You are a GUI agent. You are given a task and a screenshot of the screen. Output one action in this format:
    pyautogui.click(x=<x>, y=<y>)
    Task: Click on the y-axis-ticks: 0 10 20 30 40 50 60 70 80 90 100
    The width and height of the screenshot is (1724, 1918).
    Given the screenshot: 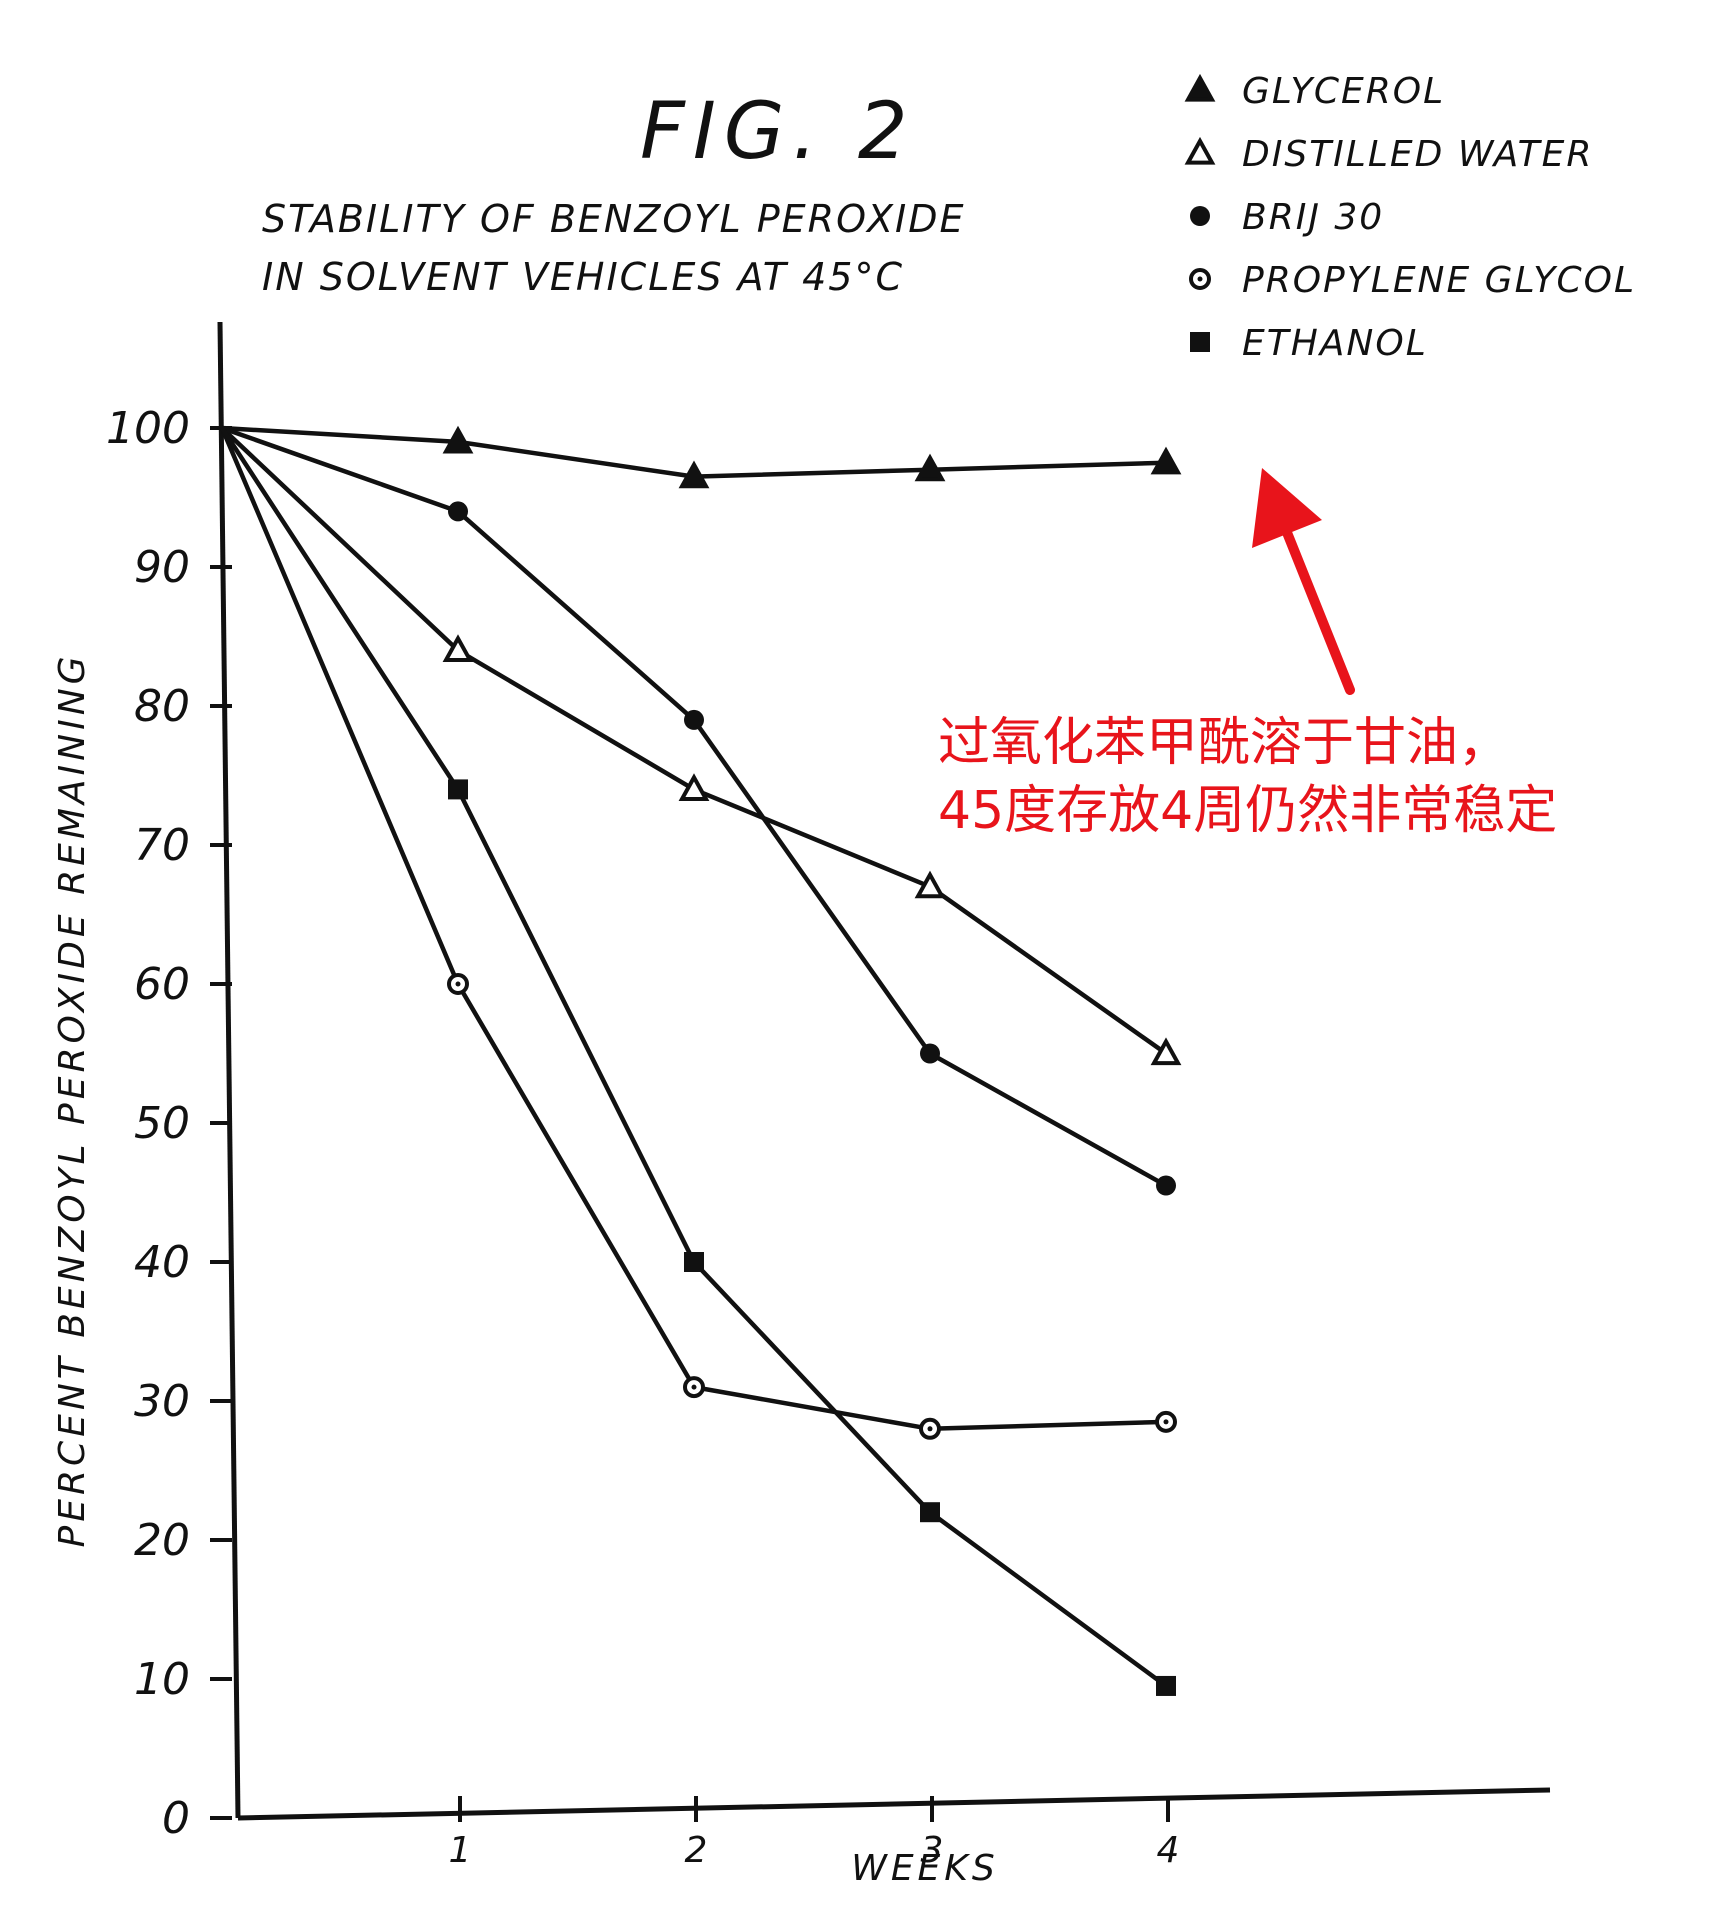 What is the action you would take?
    pyautogui.click(x=169, y=1123)
    